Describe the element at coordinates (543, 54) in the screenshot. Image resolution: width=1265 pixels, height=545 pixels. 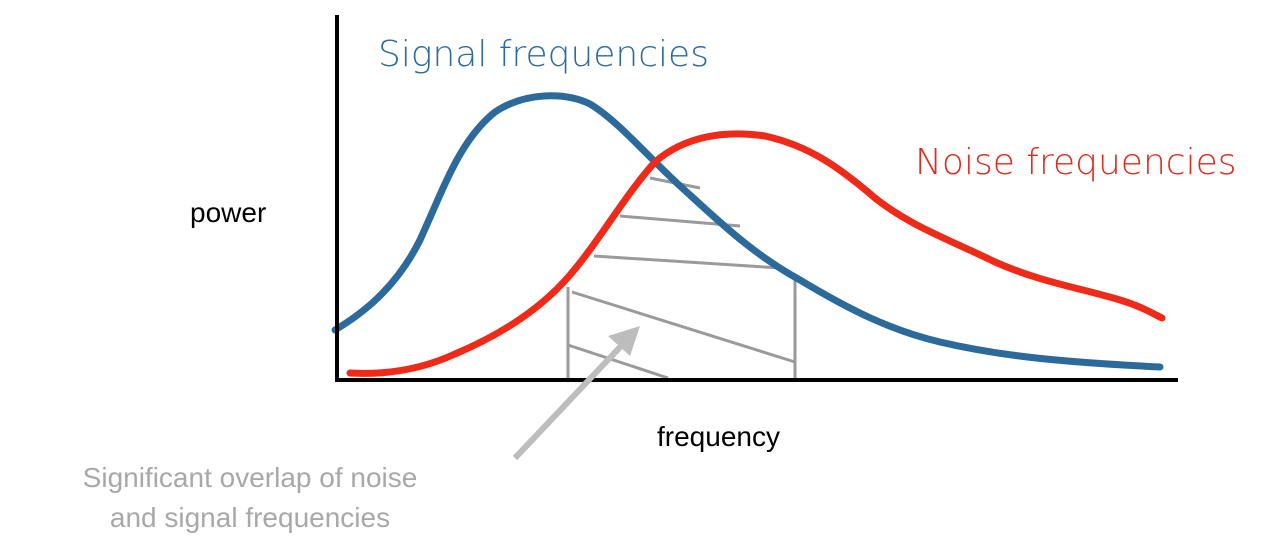
I see `signal-label: Signal frequencies` at that location.